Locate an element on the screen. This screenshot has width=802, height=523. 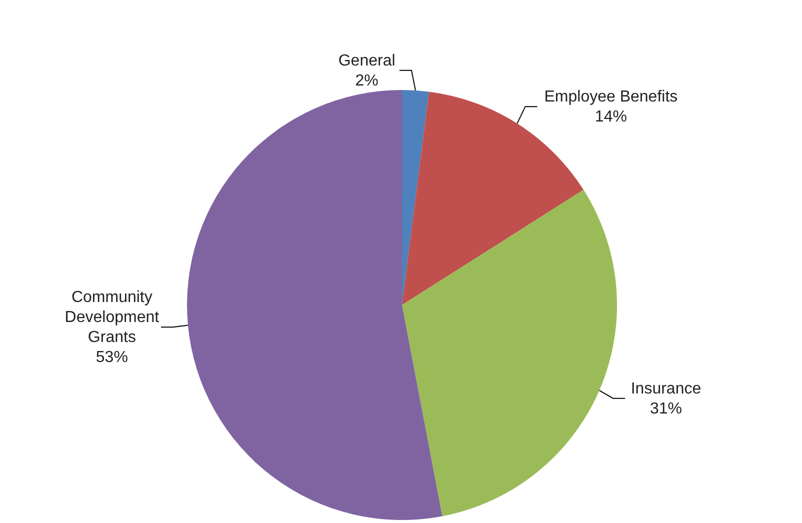
slice-label: Community Development Grants is located at coordinates (112, 317).